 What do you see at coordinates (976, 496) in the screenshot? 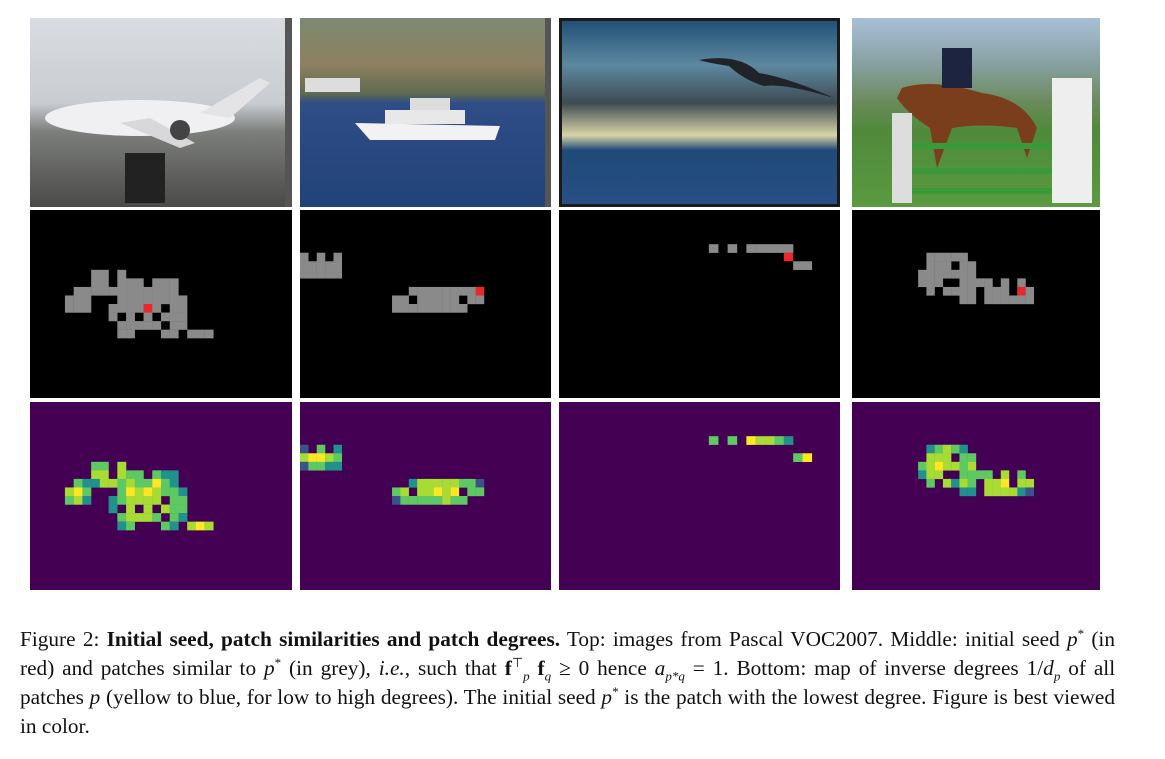
I see `degree-map-horse` at bounding box center [976, 496].